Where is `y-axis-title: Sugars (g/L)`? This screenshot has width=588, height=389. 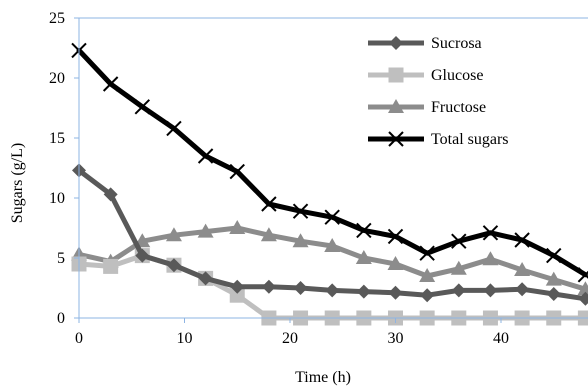 y-axis-title: Sugars (g/L) is located at coordinates (17, 183).